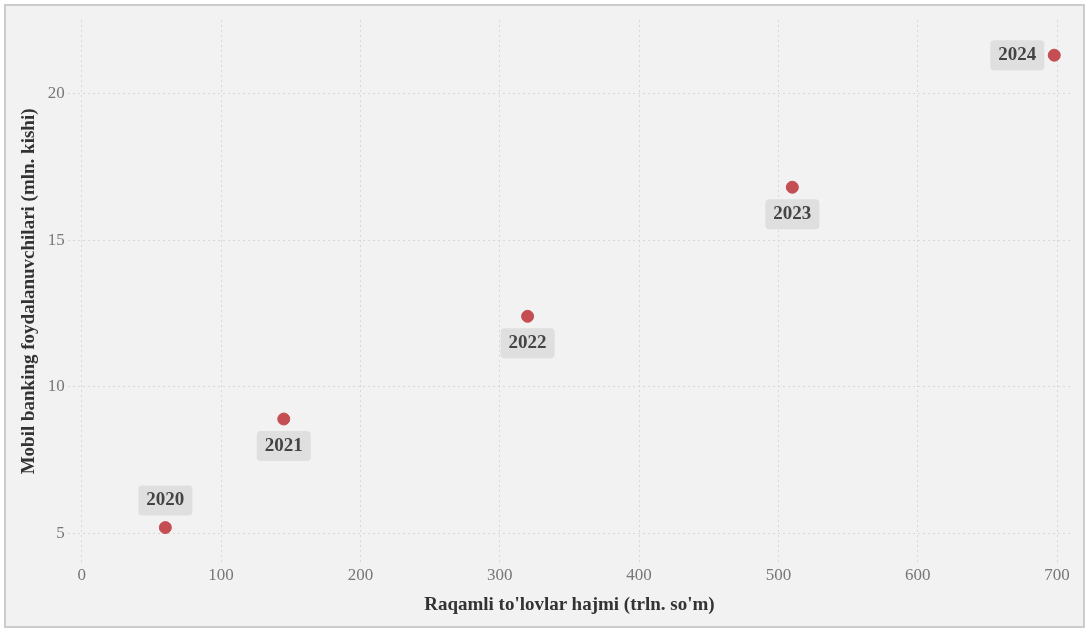  I want to click on annotation: 2020, so click(165, 499).